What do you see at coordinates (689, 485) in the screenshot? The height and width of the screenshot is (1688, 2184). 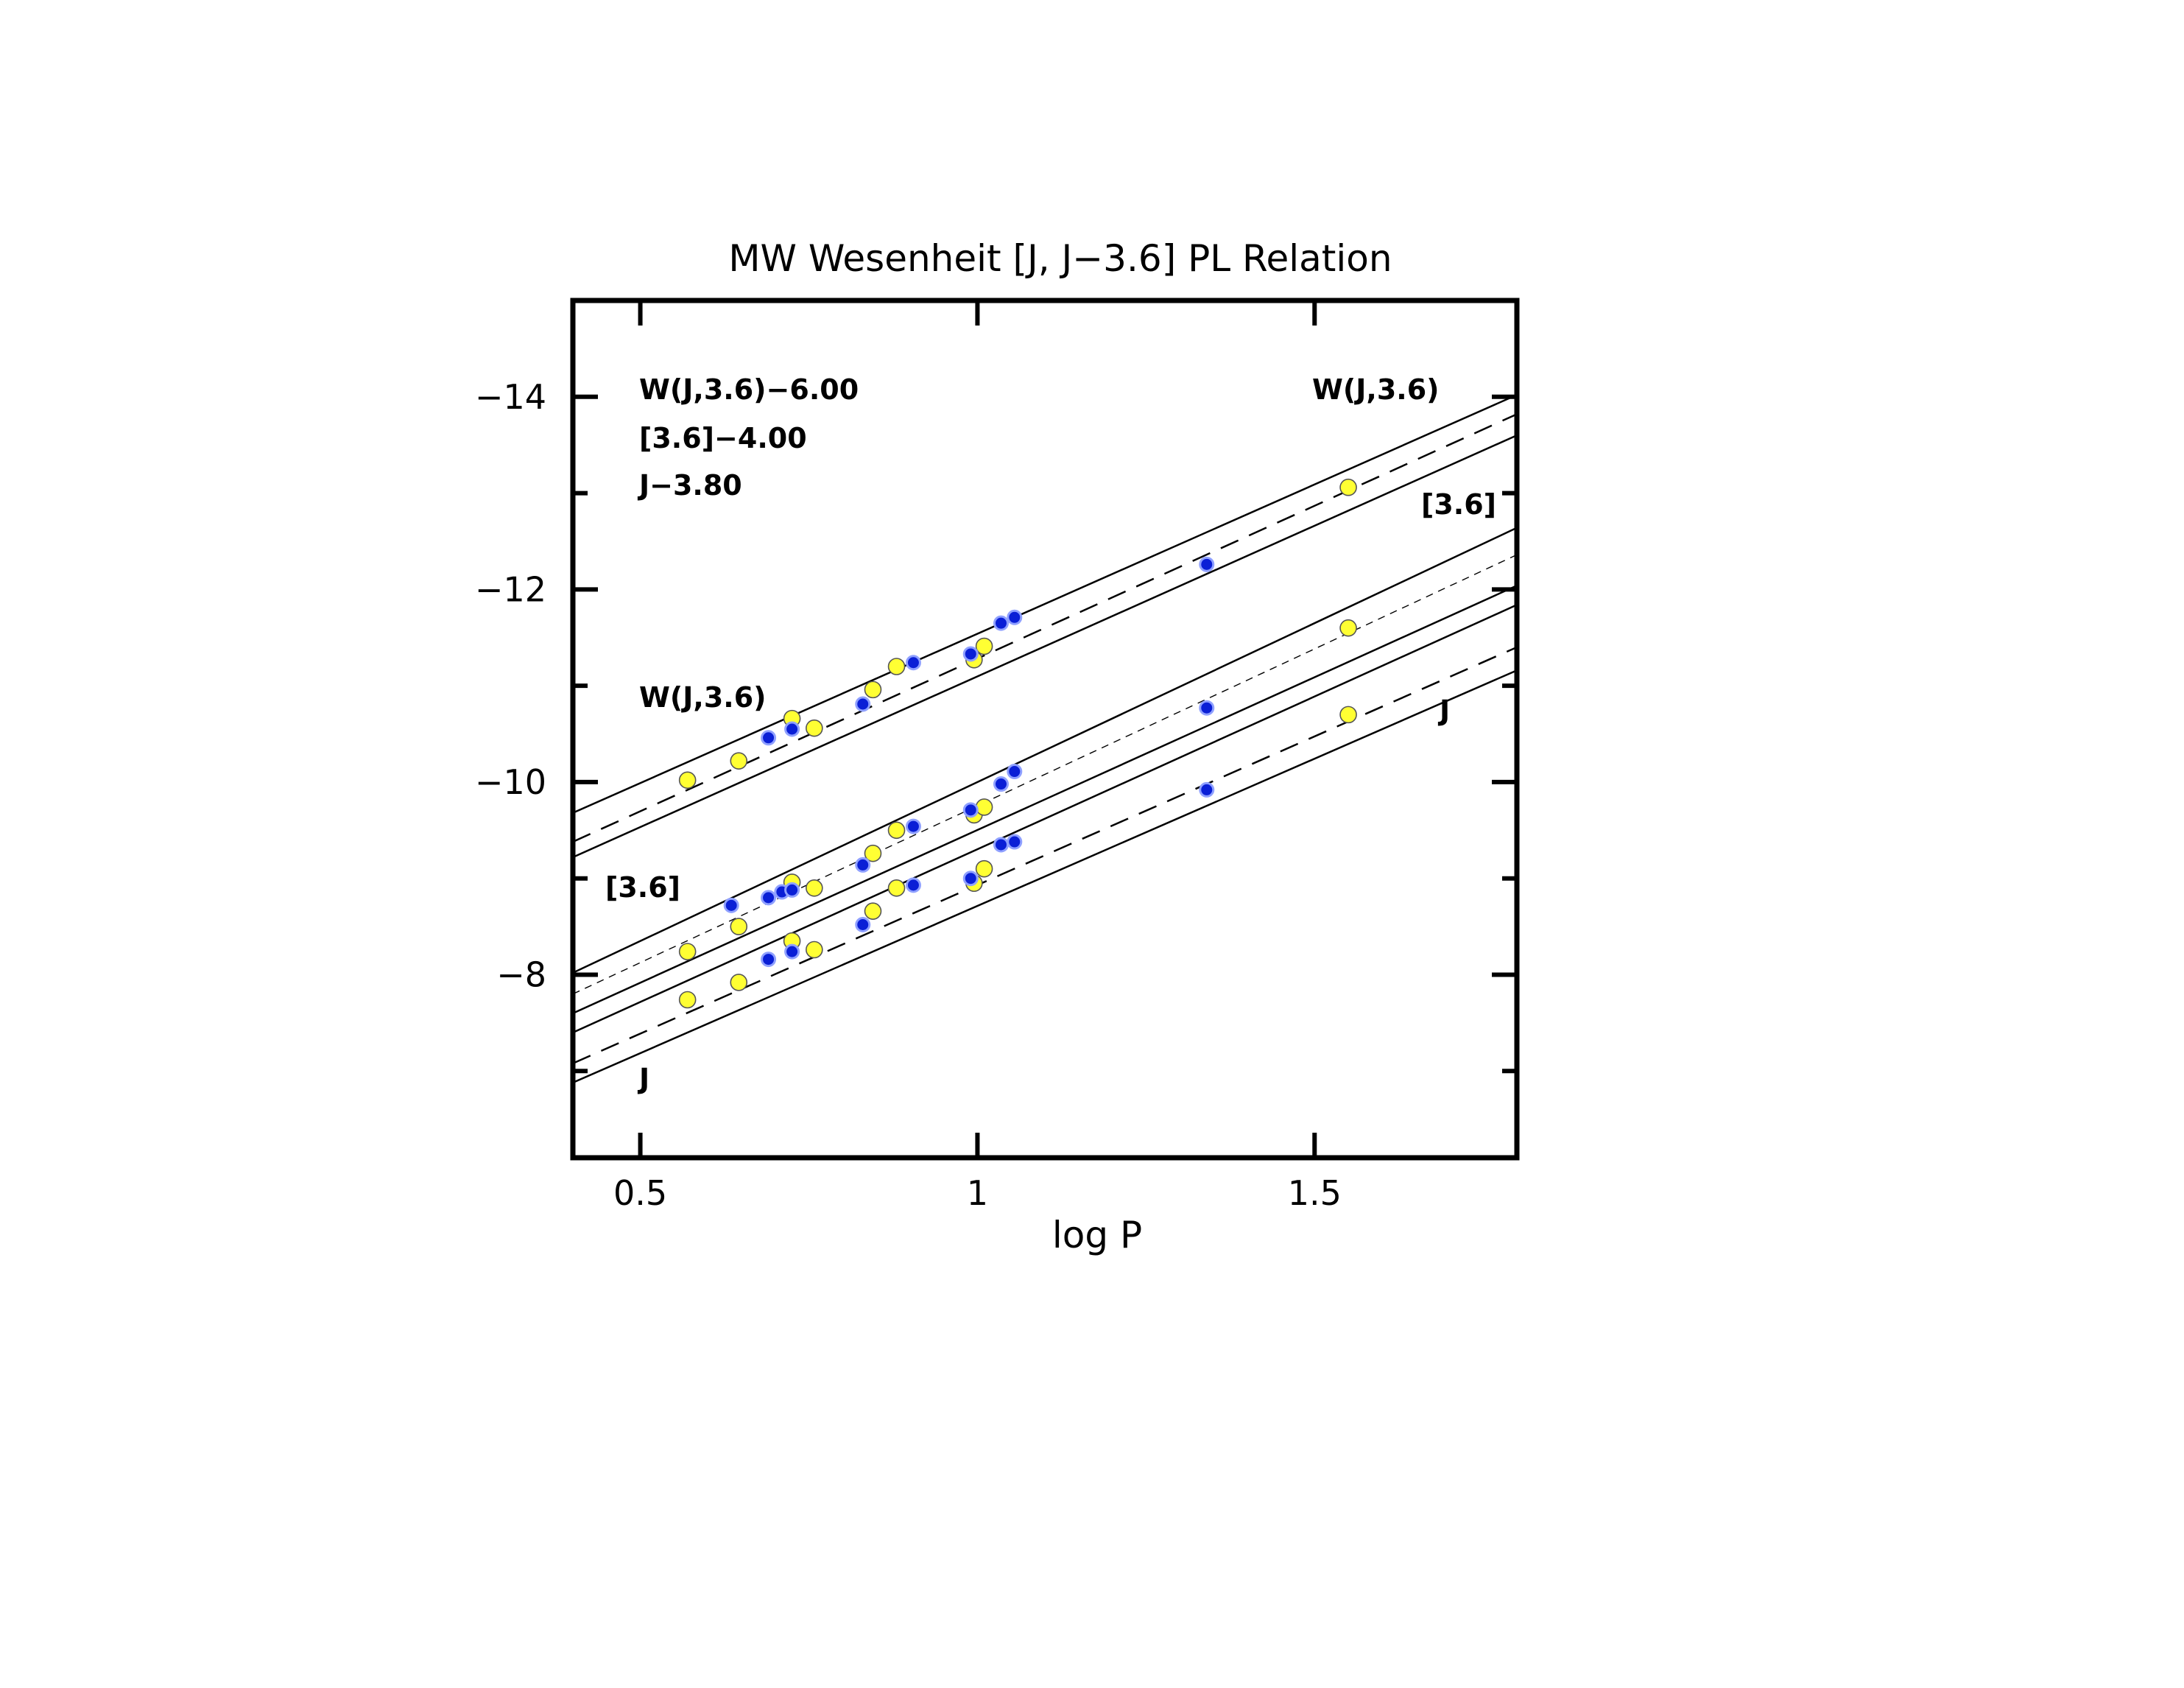 I see `offset-label-j: J−3.80` at bounding box center [689, 485].